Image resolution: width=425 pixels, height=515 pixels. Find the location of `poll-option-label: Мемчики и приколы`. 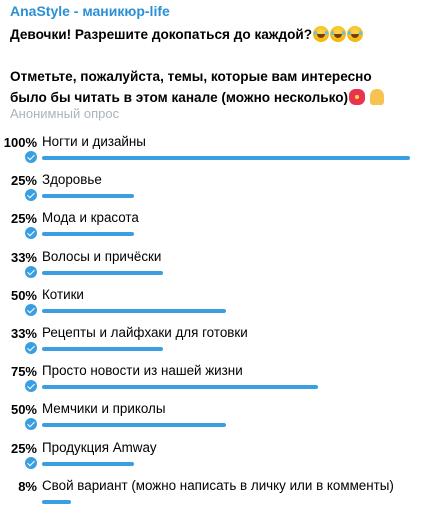

poll-option-label: Мемчики и приколы is located at coordinates (104, 409).